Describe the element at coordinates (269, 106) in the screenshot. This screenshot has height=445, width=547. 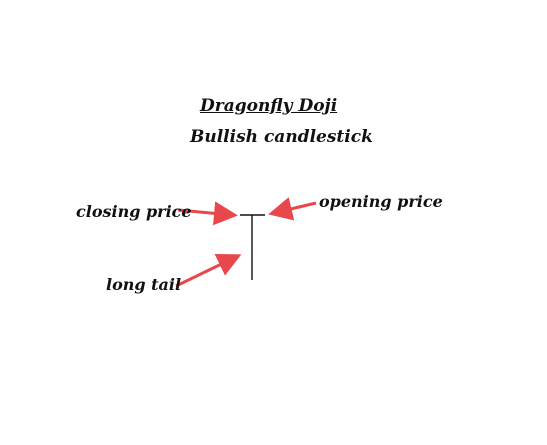
I see `diagram-title: Dragonfly Doji` at that location.